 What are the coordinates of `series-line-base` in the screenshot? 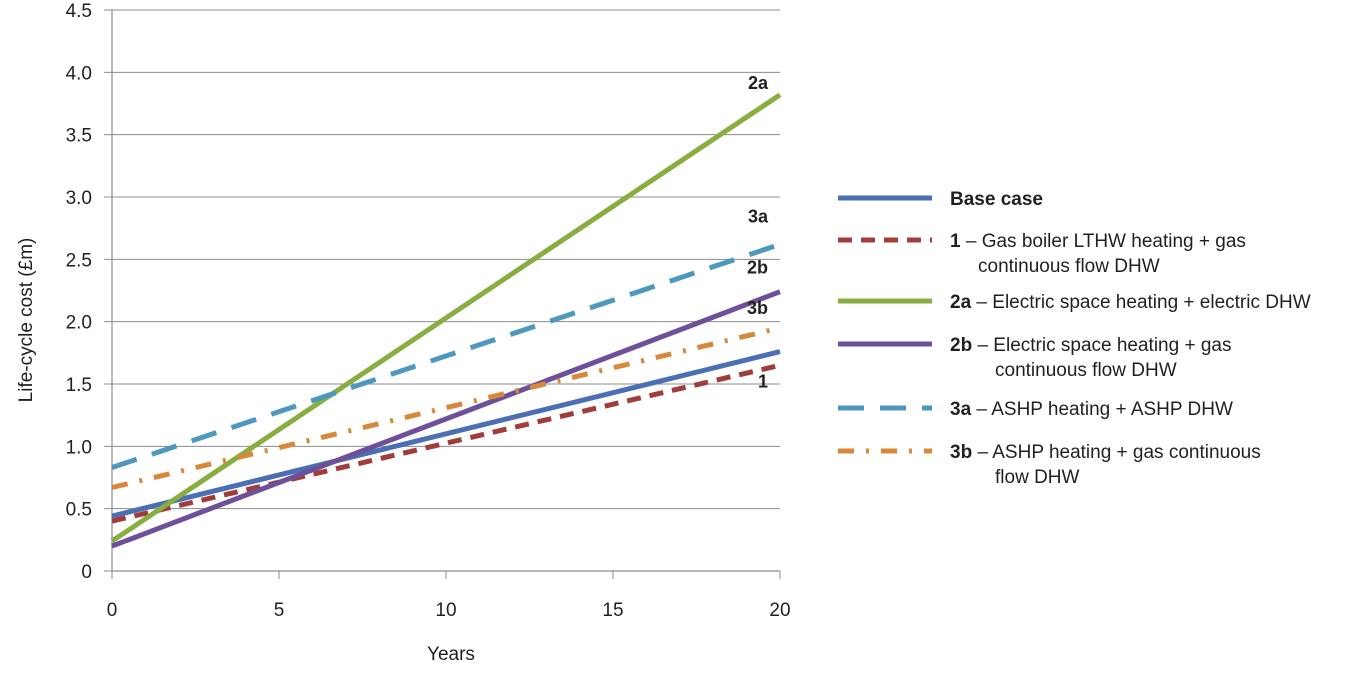 It's located at (446, 434).